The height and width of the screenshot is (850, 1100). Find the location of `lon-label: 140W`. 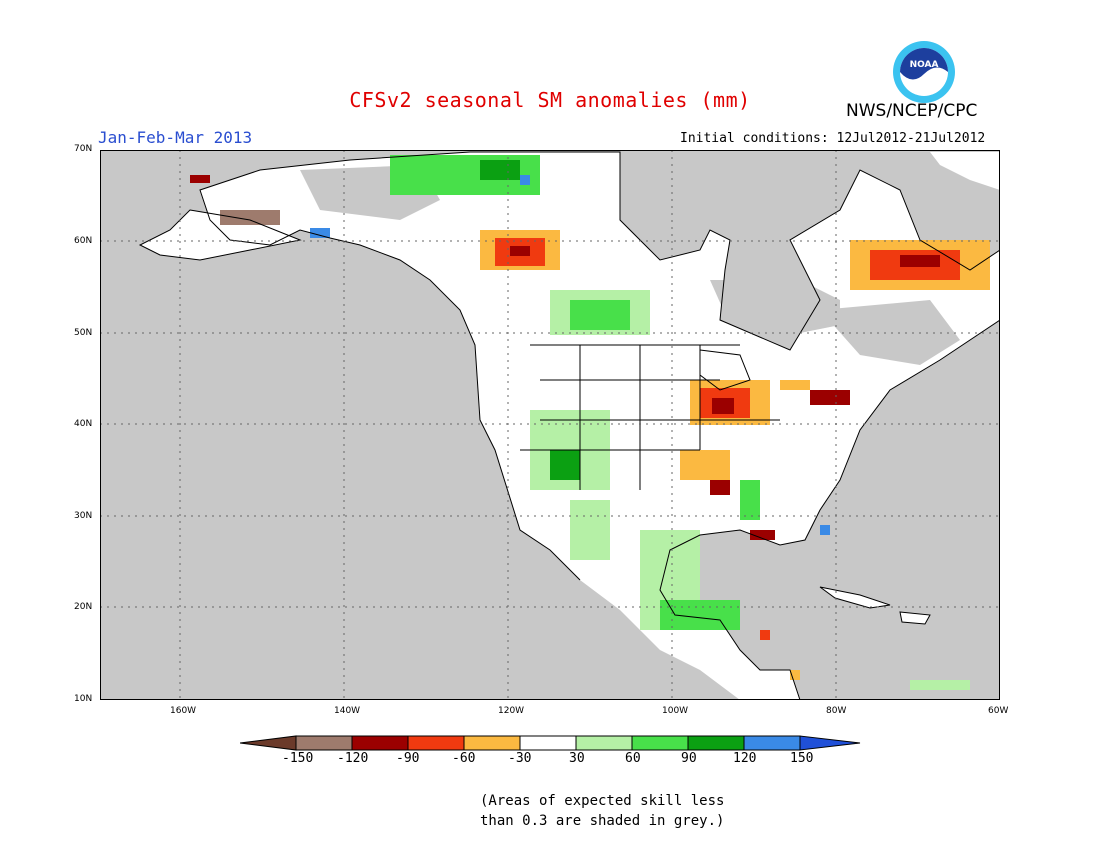

lon-label: 140W is located at coordinates (347, 711).